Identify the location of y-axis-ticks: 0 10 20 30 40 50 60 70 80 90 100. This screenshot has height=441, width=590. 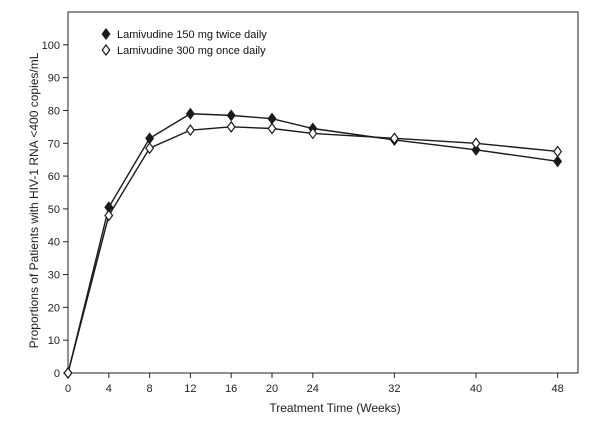
(55, 210).